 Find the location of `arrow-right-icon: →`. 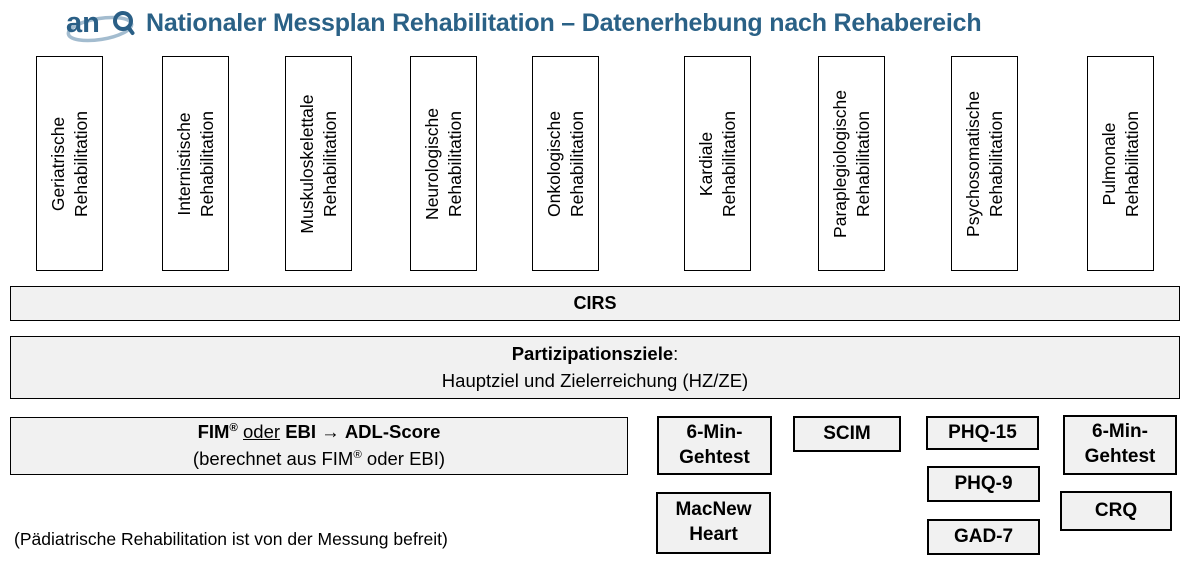

arrow-right-icon: → is located at coordinates (330, 432).